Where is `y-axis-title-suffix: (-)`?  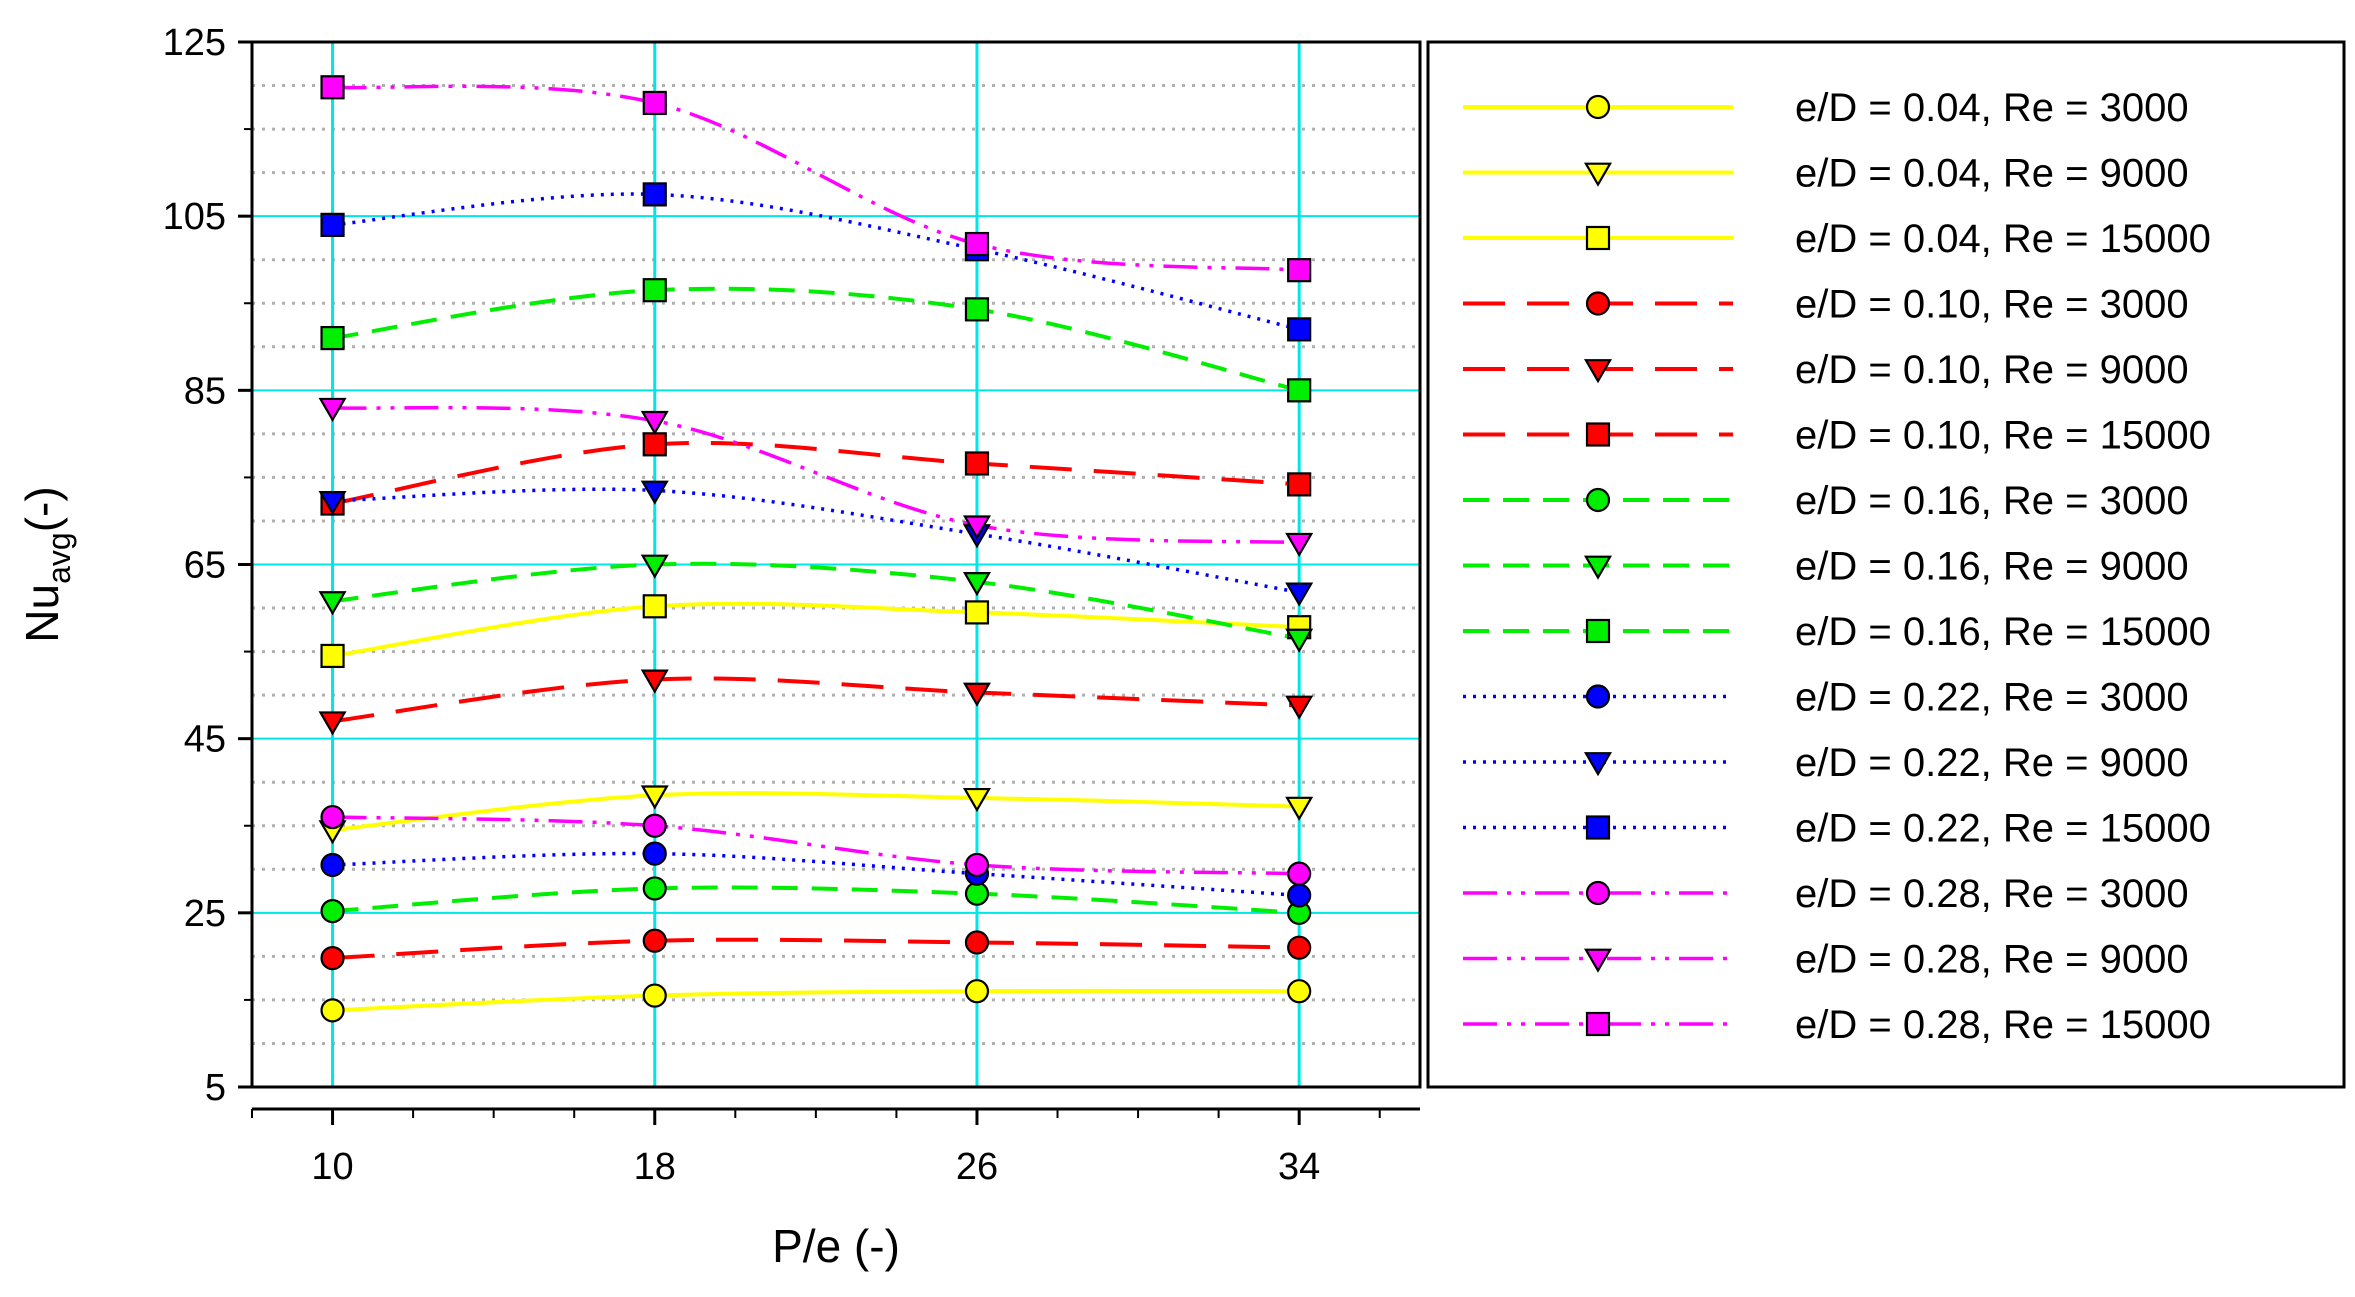
y-axis-title-suffix: (-) is located at coordinates (42, 509).